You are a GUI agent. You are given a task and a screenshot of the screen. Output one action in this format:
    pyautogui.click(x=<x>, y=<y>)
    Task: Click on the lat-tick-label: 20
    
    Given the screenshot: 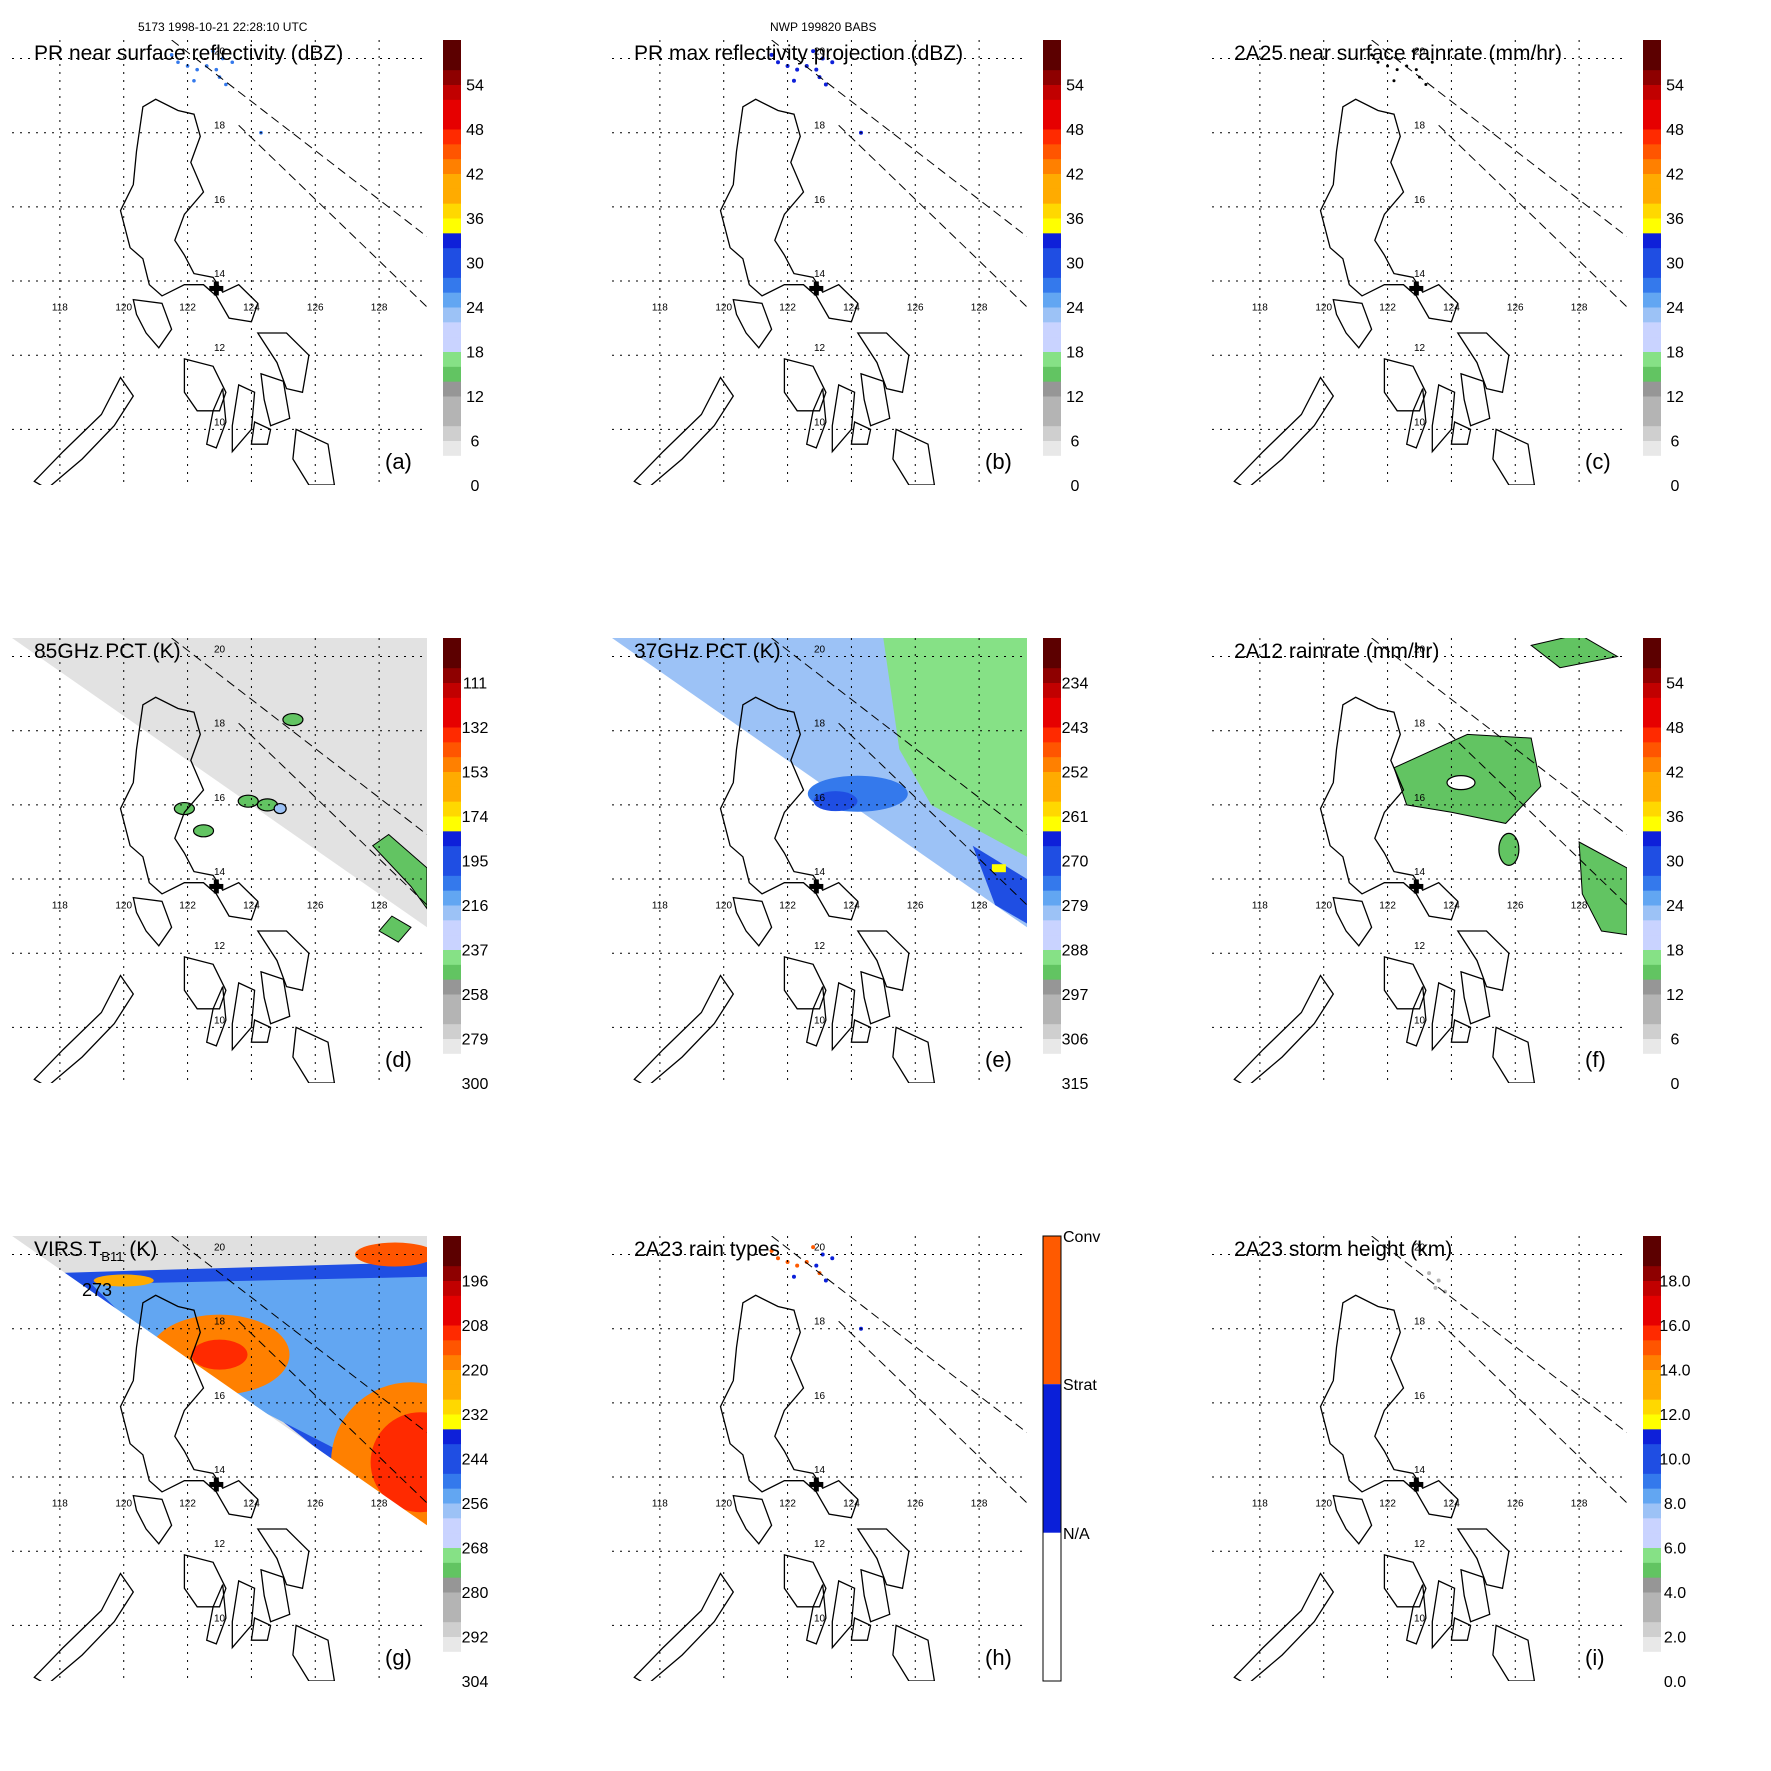 What is the action you would take?
    pyautogui.click(x=220, y=650)
    